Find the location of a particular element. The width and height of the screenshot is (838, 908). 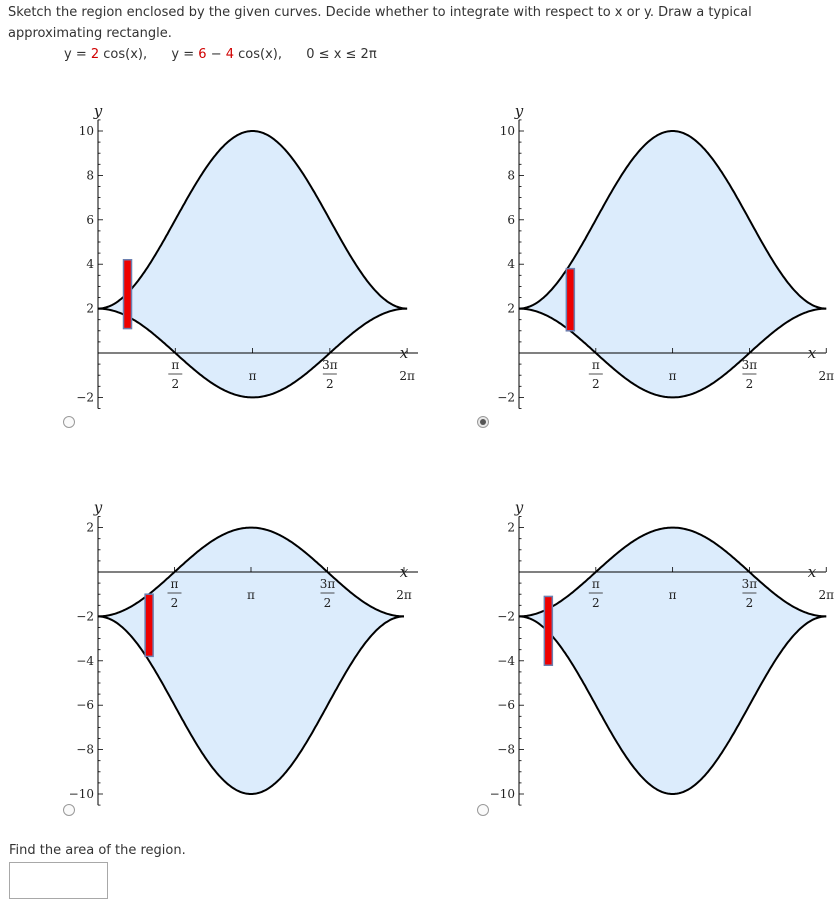

option-b-radio is located at coordinates (483, 422).